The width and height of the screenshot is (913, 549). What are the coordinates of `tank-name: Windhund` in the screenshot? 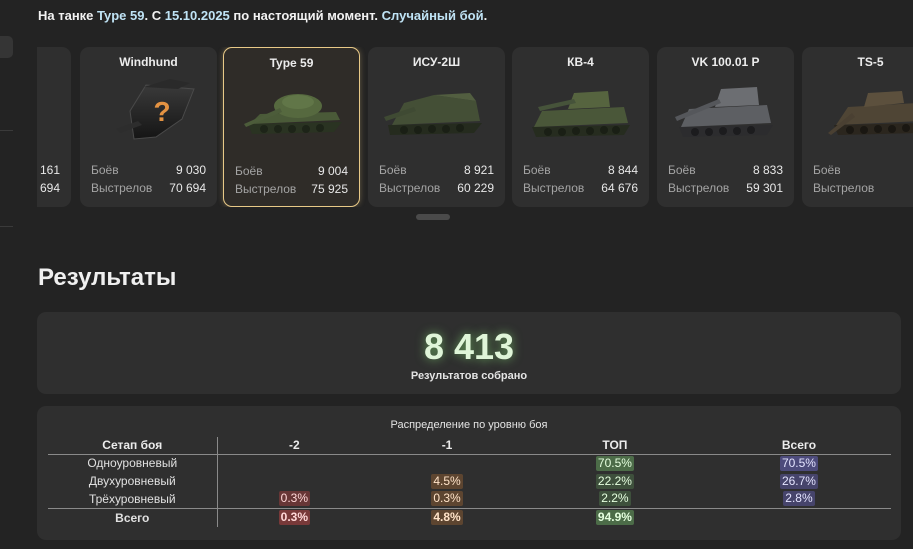 It's located at (148, 62).